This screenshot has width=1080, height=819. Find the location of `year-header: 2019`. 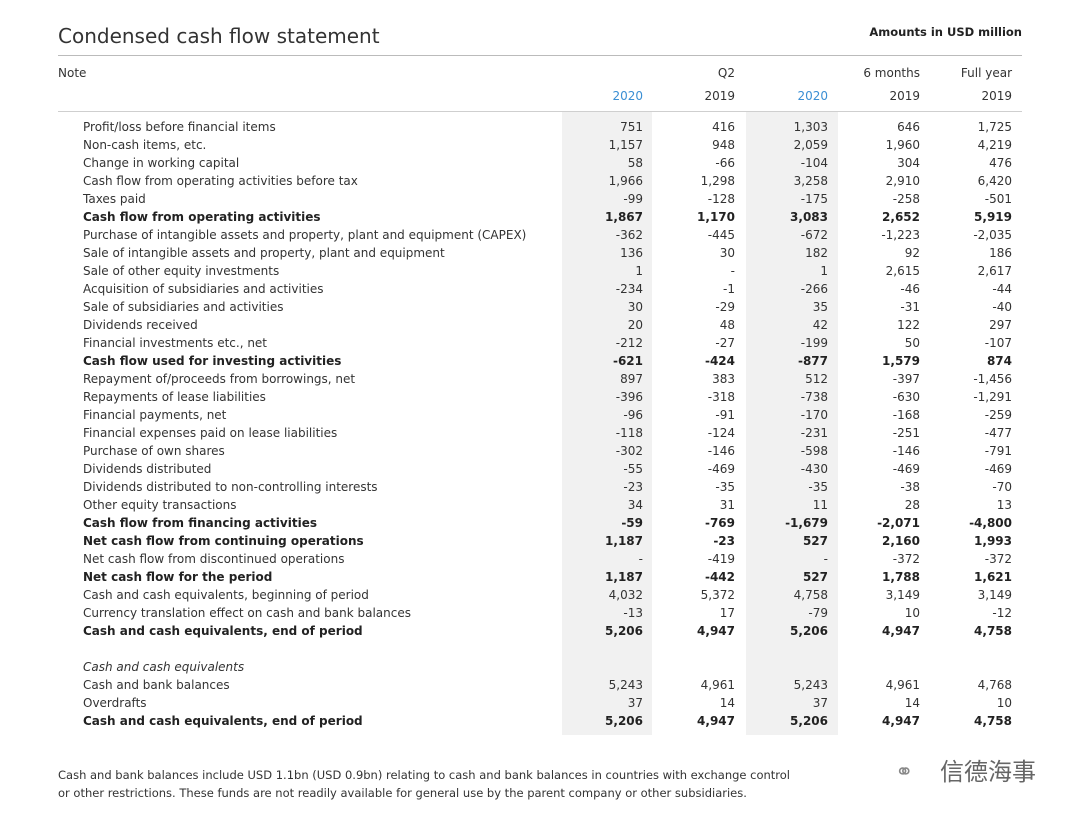

year-header: 2019 is located at coordinates (904, 96).